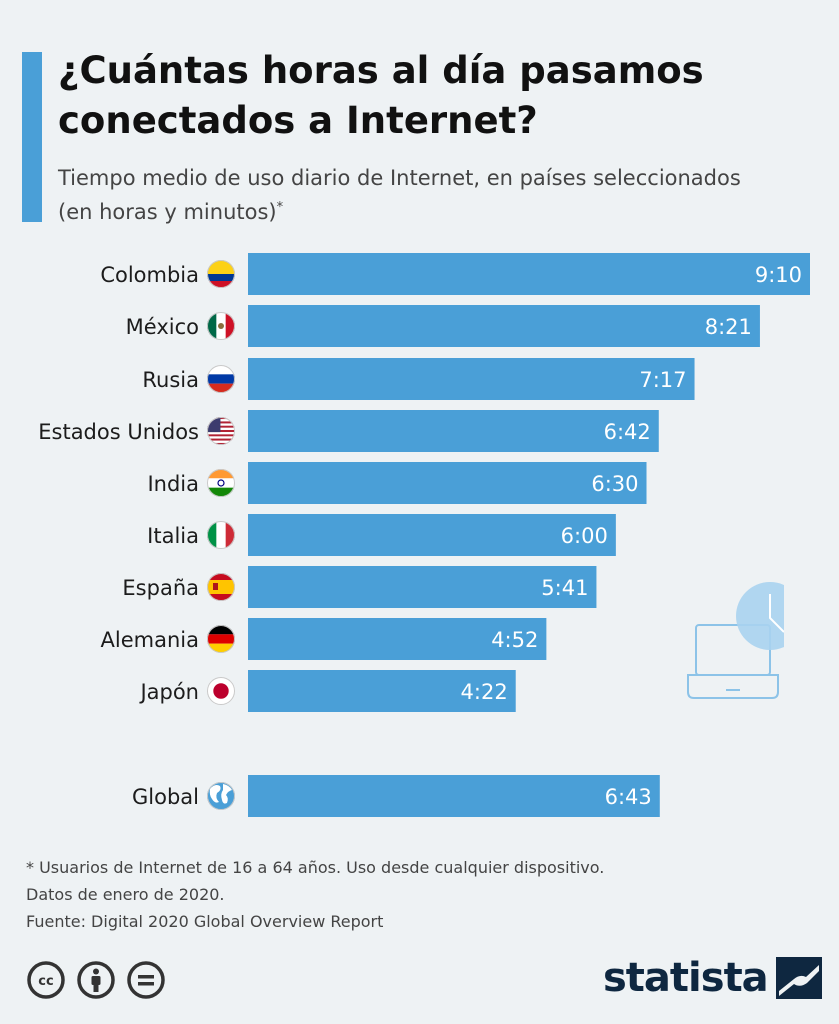  What do you see at coordinates (221, 639) in the screenshot?
I see `flag-germany` at bounding box center [221, 639].